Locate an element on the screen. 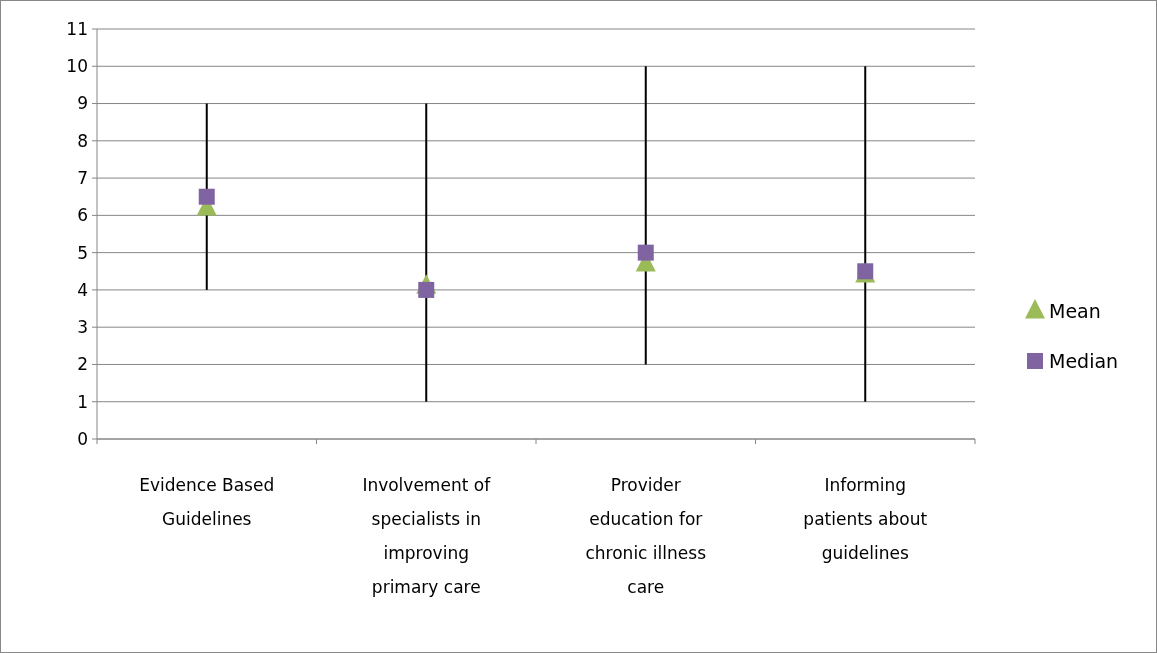 The image size is (1157, 653). y-tick-label: 6 is located at coordinates (82, 215).